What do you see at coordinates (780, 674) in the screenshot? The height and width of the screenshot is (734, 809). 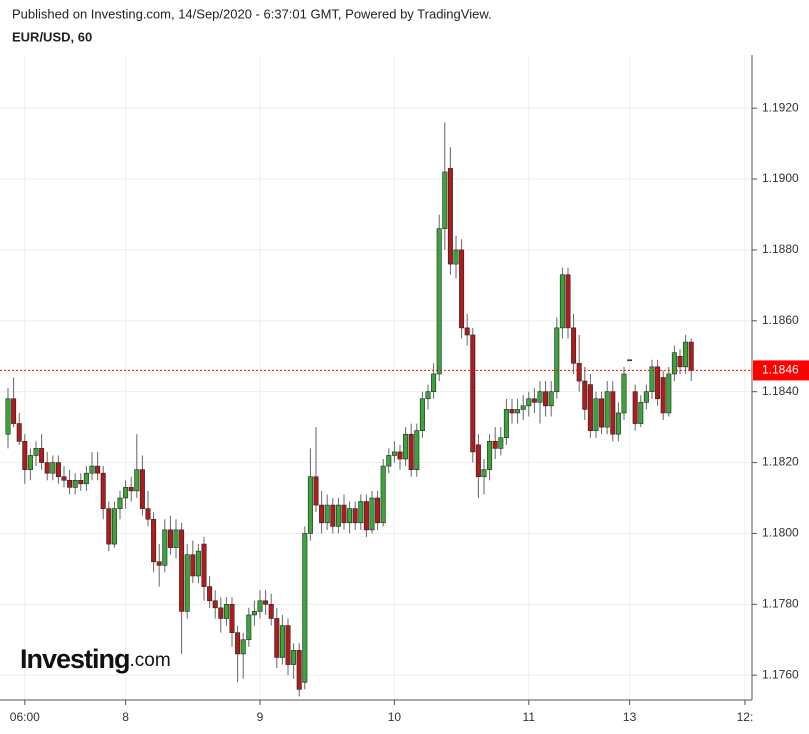 I see `y-tick-label: 1.1760` at bounding box center [780, 674].